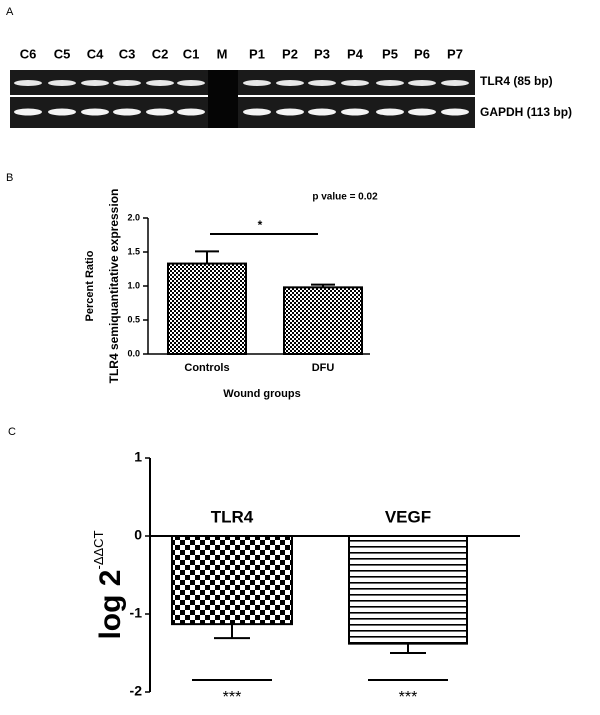 This screenshot has width=600, height=715. Describe the element at coordinates (62, 53) in the screenshot. I see `lane-label: C5` at that location.